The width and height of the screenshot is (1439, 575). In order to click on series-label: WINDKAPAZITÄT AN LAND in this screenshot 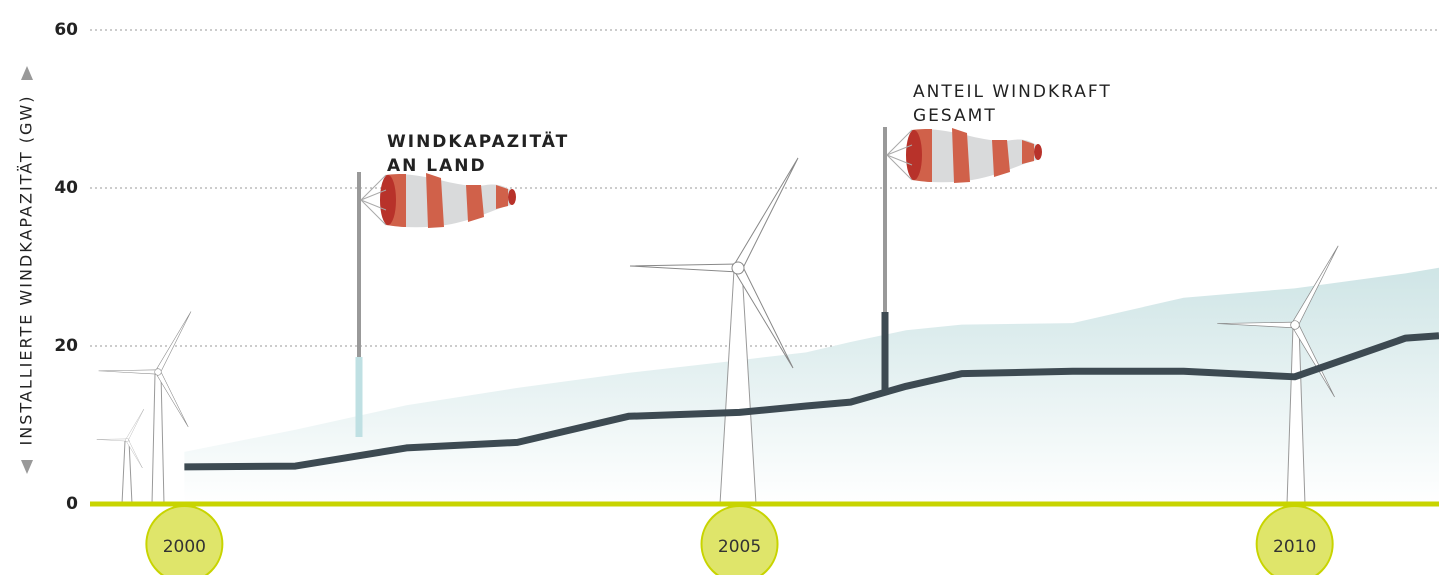, I will do `click(478, 154)`.